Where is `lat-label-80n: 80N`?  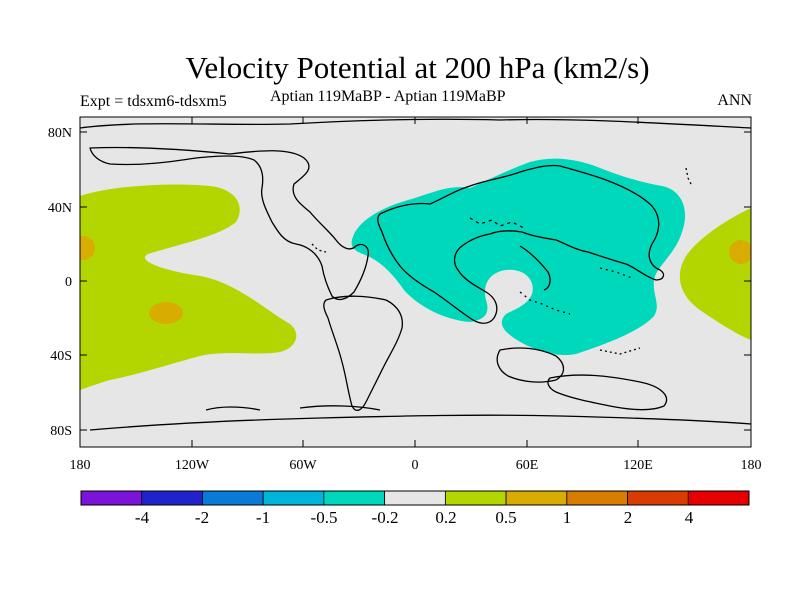
lat-label-80n: 80N is located at coordinates (60, 133).